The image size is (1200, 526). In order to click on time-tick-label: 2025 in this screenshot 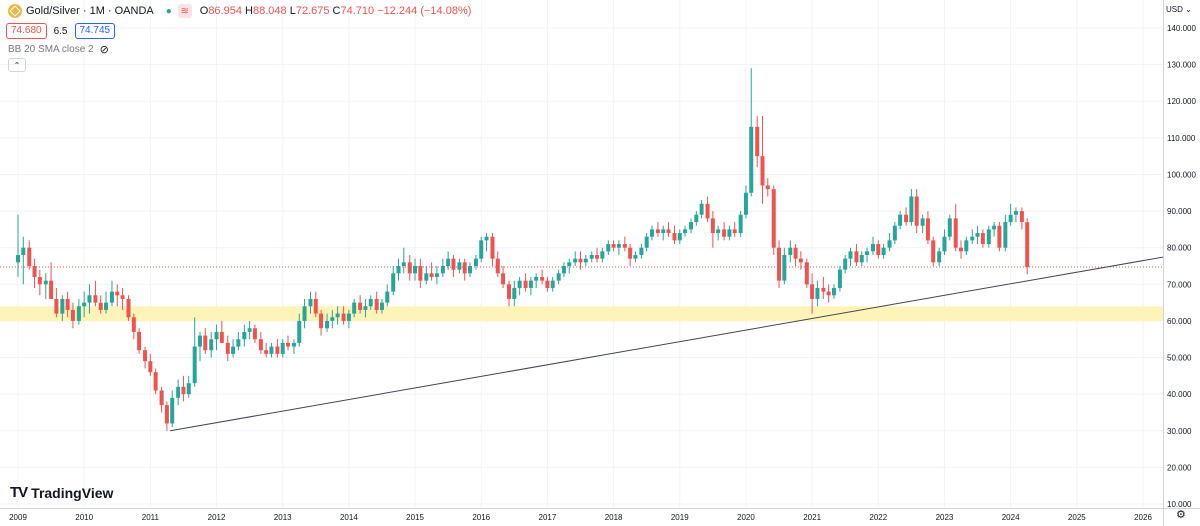, I will do `click(1077, 517)`.